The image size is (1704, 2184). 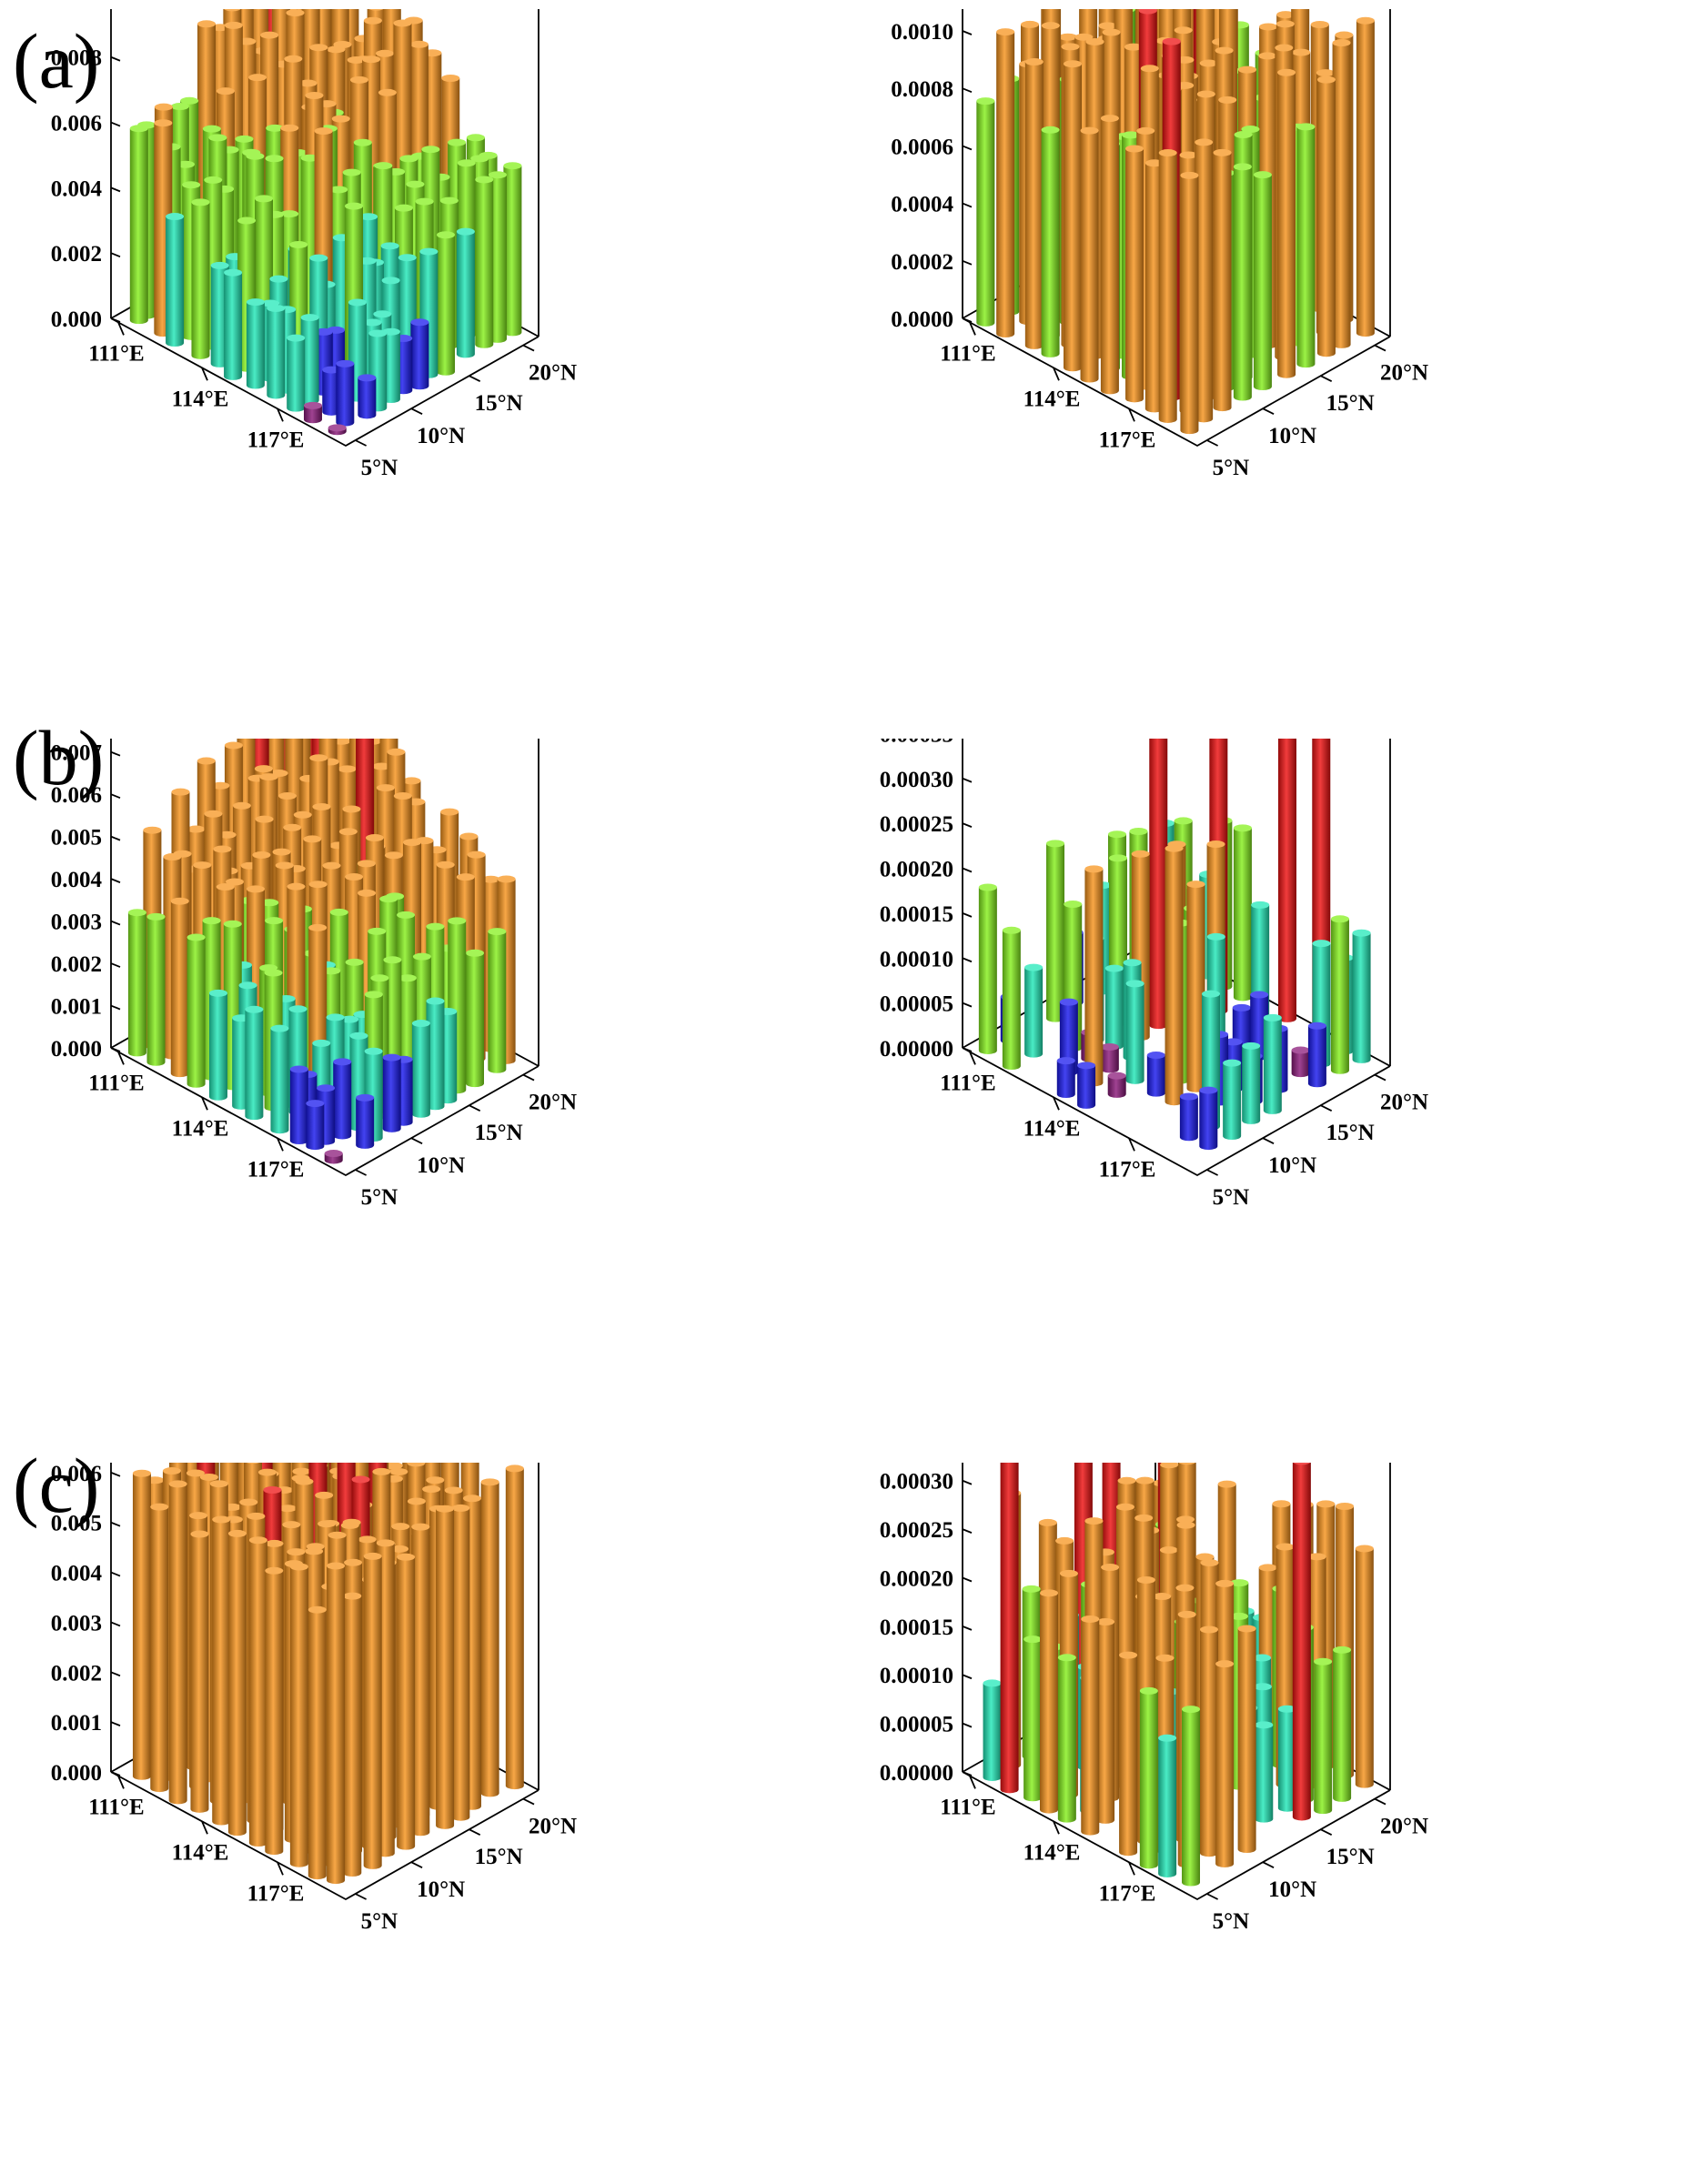 What do you see at coordinates (76, 58) in the screenshot?
I see `y-tick-label: 0.008` at bounding box center [76, 58].